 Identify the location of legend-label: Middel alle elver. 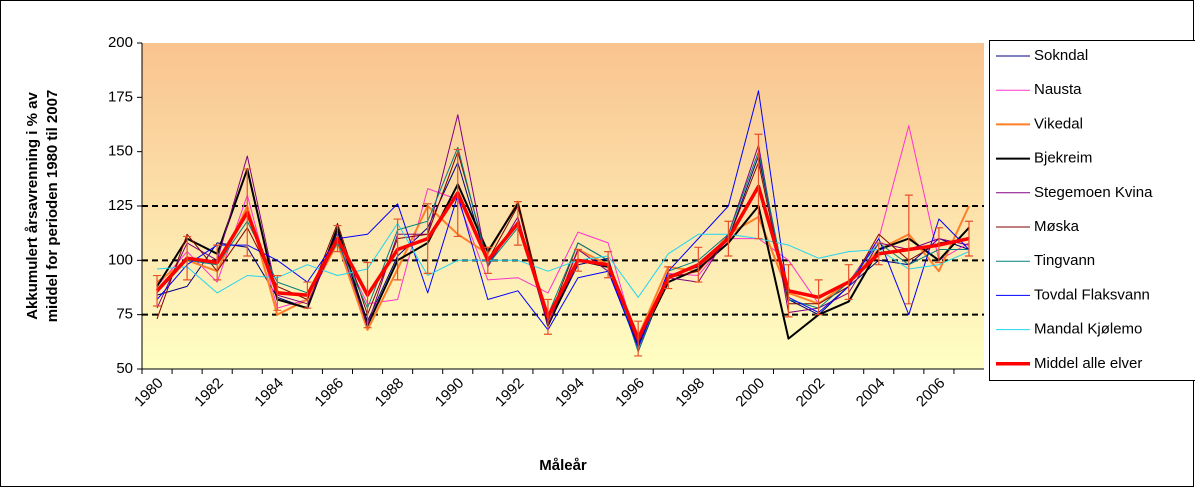
(1088, 363).